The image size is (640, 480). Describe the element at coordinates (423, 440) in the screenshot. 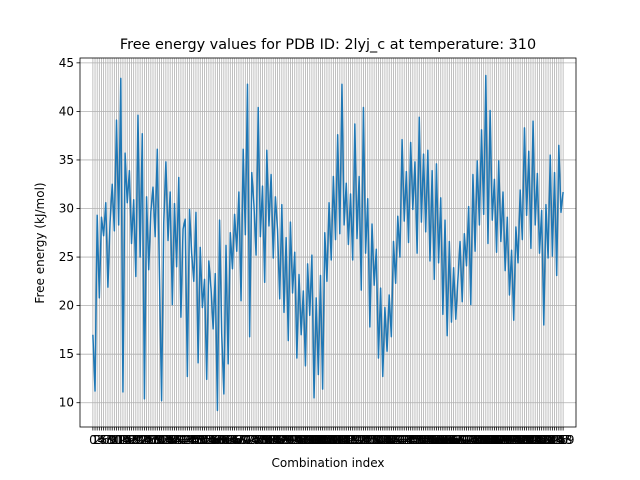

I see `x-tick-label: 154` at that location.